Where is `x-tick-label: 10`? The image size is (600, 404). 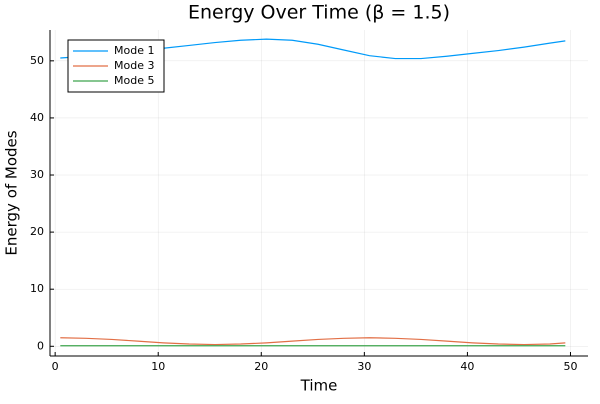 x-tick-label: 10 is located at coordinates (158, 366).